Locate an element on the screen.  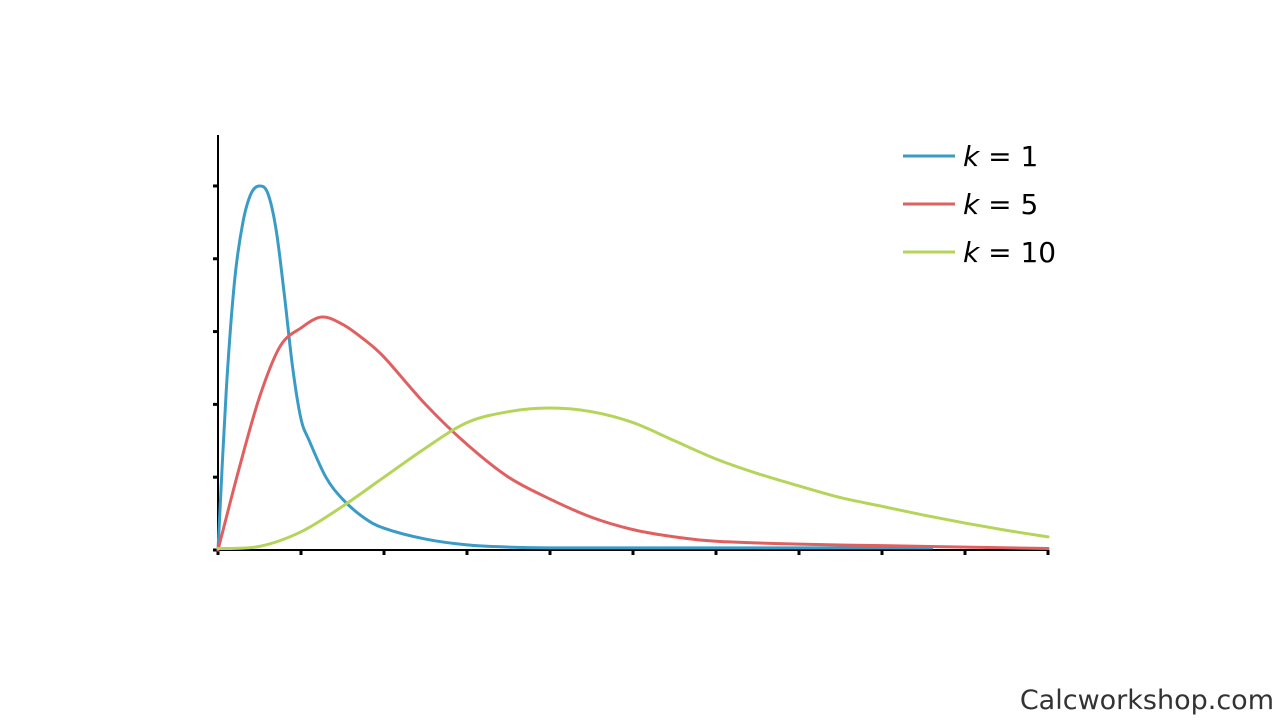
legend-item: k = 1 is located at coordinates (970, 156).